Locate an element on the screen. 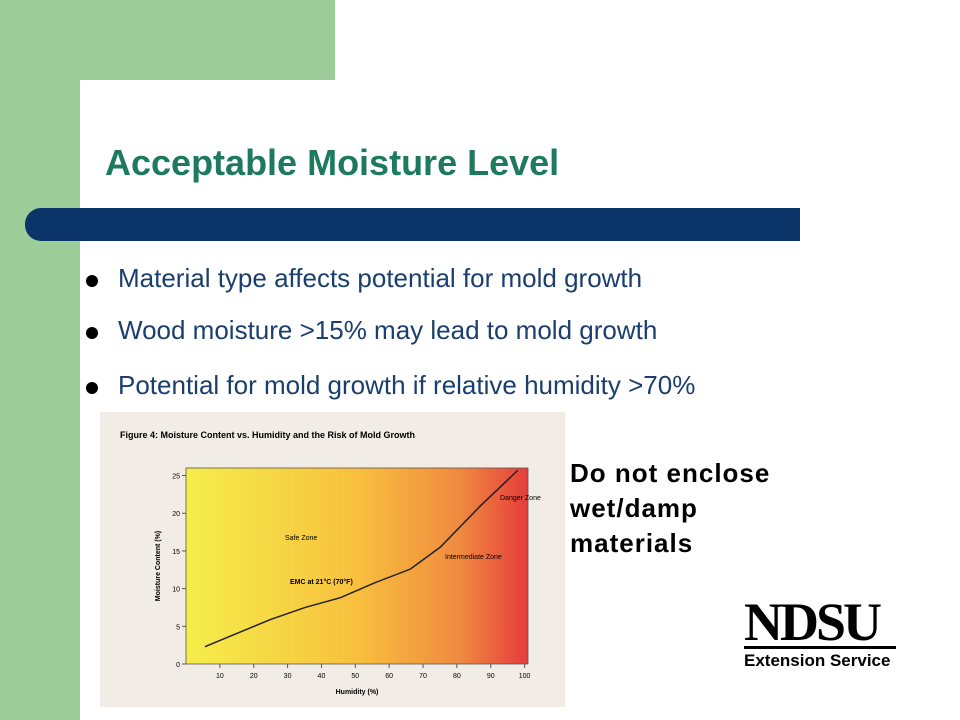 The height and width of the screenshot is (720, 960). top-band is located at coordinates (167, 40).